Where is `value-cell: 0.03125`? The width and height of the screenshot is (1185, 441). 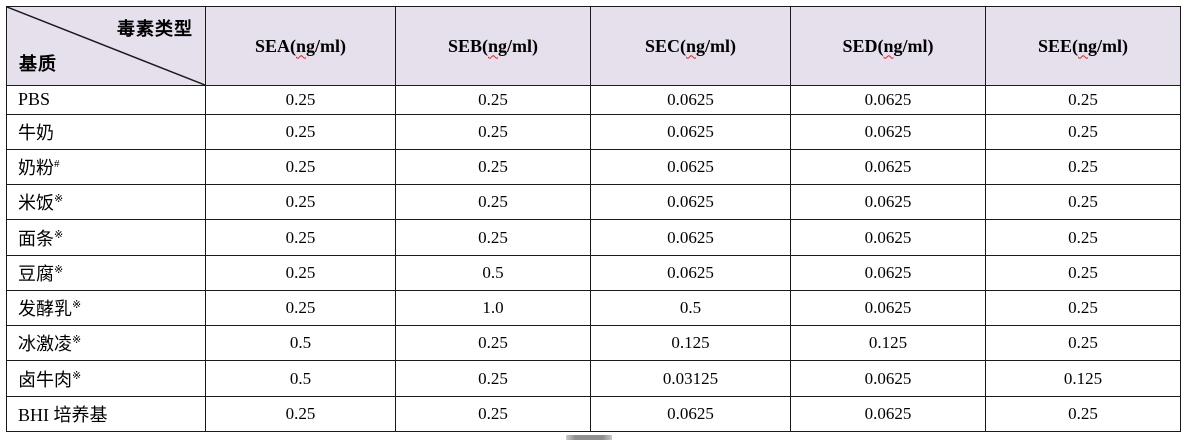
value-cell: 0.03125 is located at coordinates (690, 378).